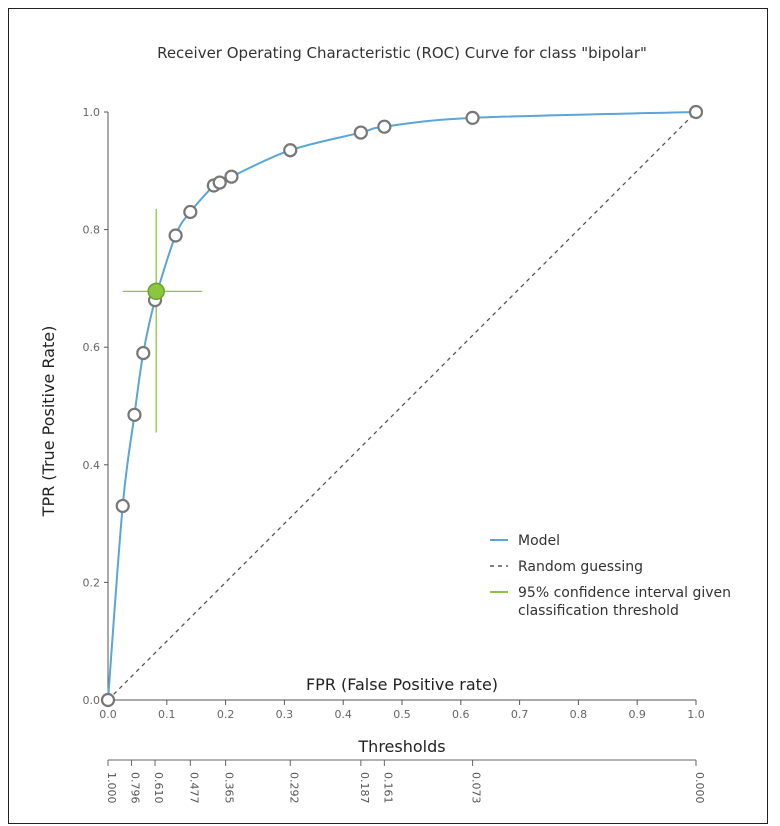 This screenshot has height=826, width=780. I want to click on legend-random-label: Random guessing, so click(580, 567).